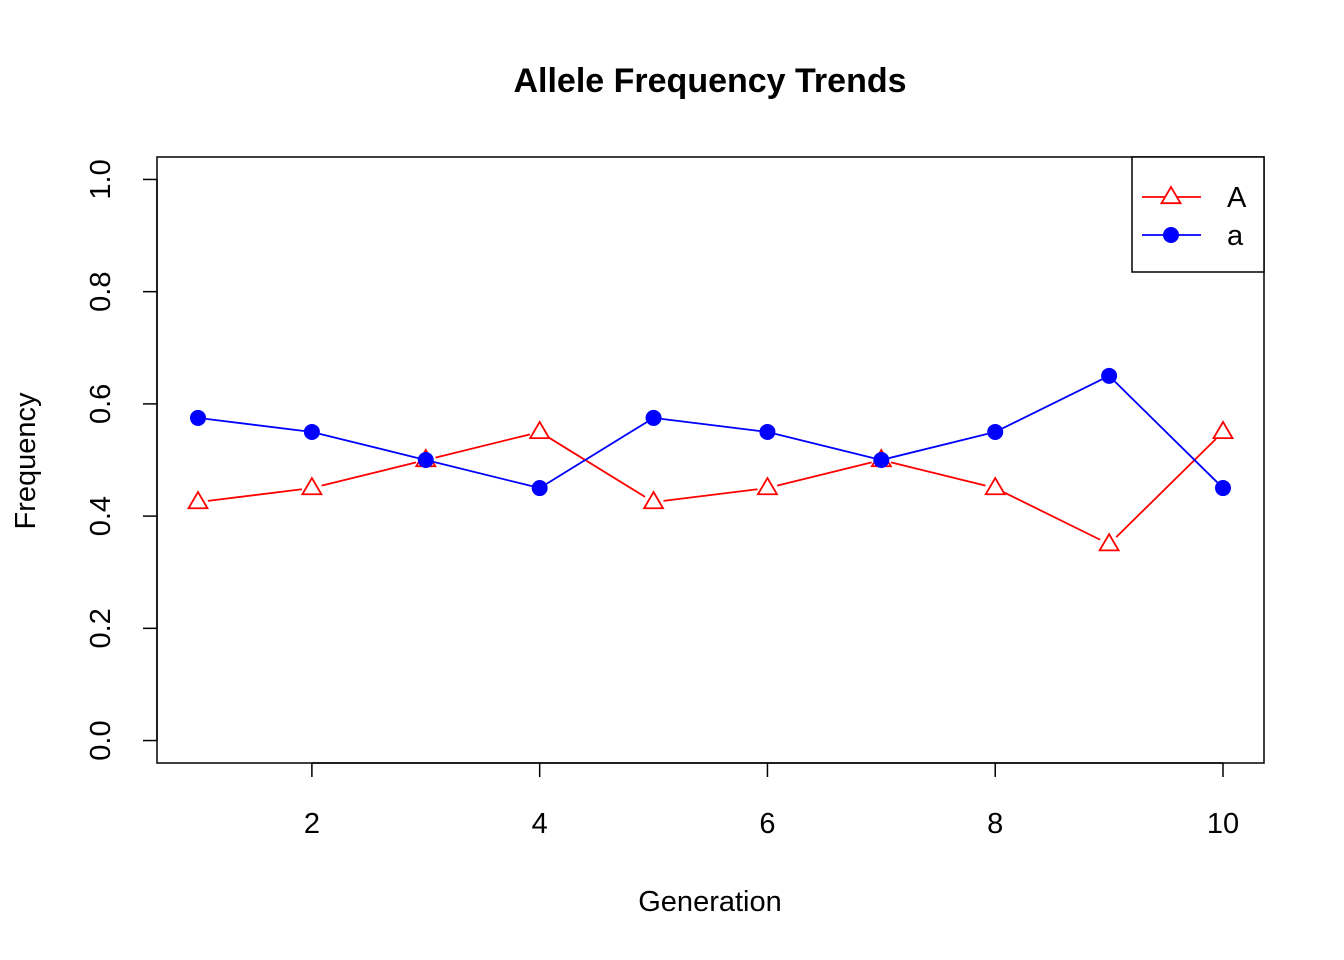  What do you see at coordinates (26, 461) in the screenshot?
I see `y-axis-label: Frequency` at bounding box center [26, 461].